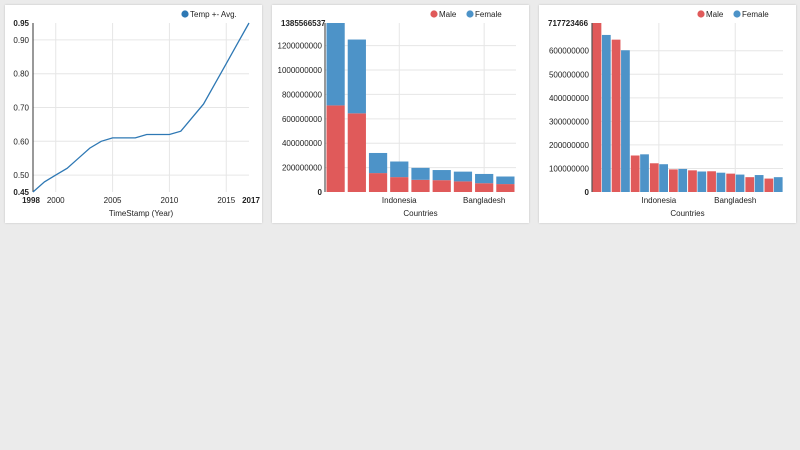  I want to click on legend-label-temp: Temp +- Avg., so click(213, 14).